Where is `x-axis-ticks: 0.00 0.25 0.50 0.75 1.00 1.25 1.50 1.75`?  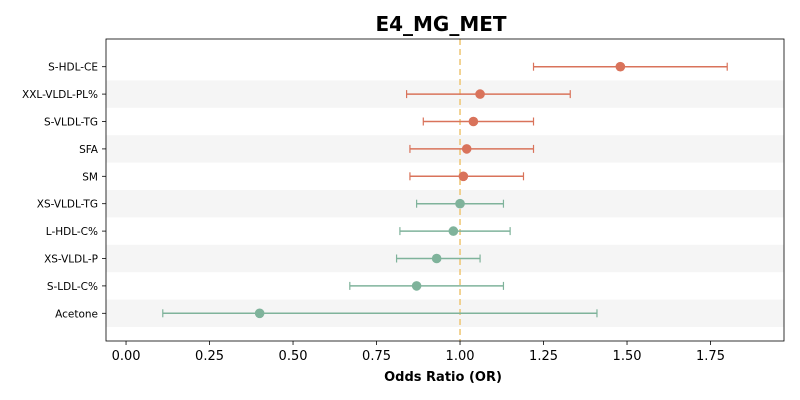
x-axis-ticks: 0.00 0.25 0.50 0.75 1.00 1.25 1.50 1.75 is located at coordinates (418, 352).